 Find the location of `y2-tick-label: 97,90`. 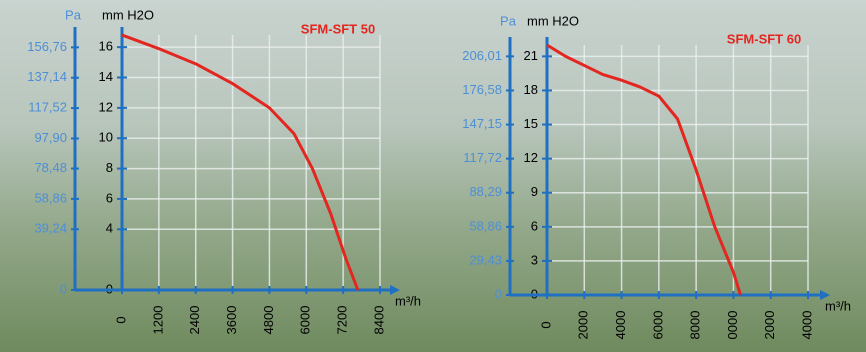

y2-tick-label: 97,90 is located at coordinates (50, 137).